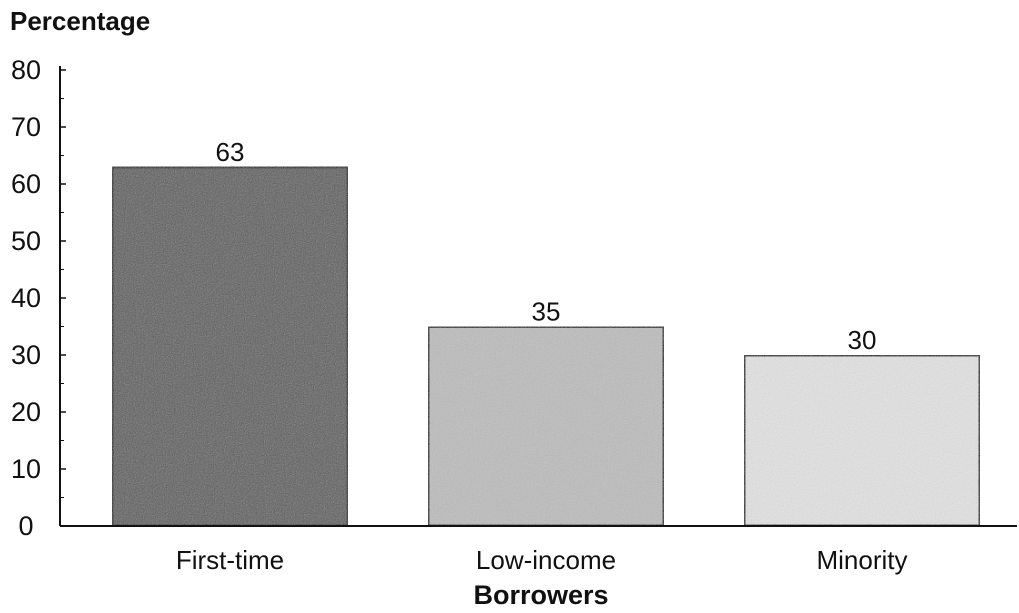 This screenshot has width=1019, height=613. Describe the element at coordinates (862, 340) in the screenshot. I see `data-label-minority: 30` at that location.